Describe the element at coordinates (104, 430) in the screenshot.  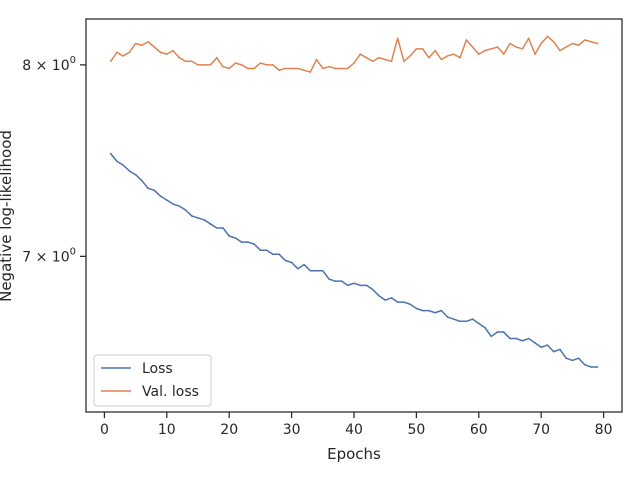
I see `x-tick-label: 0` at that location.